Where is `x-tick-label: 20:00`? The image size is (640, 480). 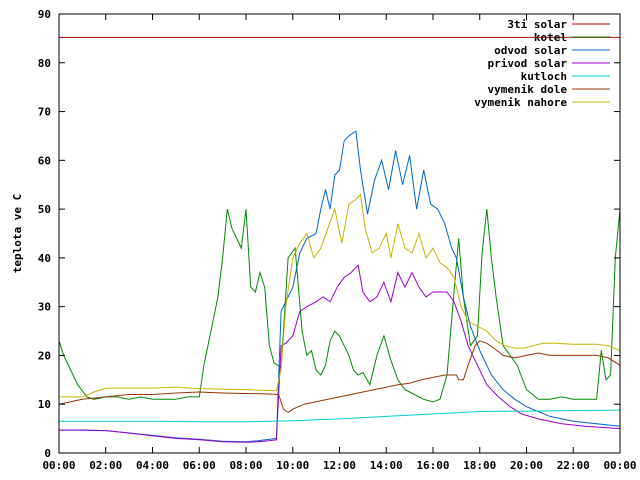
x-tick-label: 20:00 is located at coordinates (526, 465).